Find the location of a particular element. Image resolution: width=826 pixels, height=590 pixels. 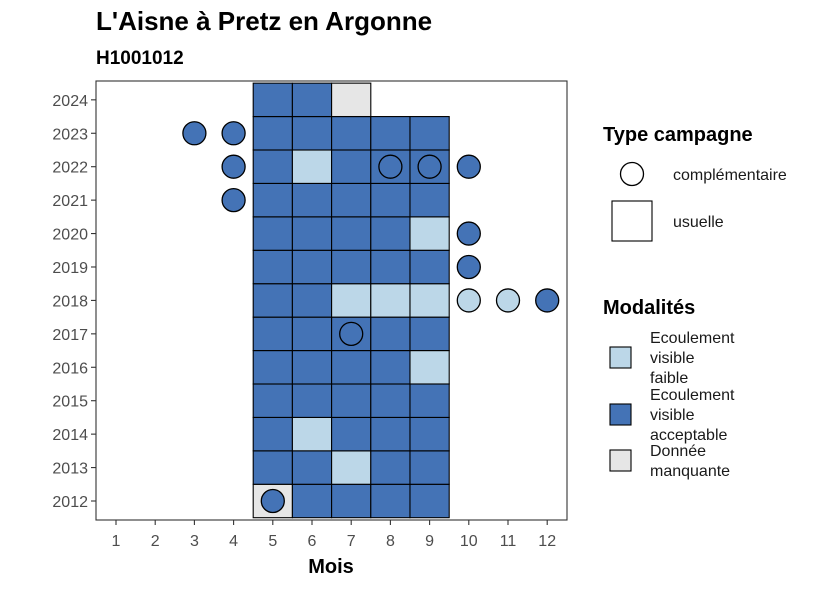

y-tick-label: 2022 is located at coordinates (70, 168).